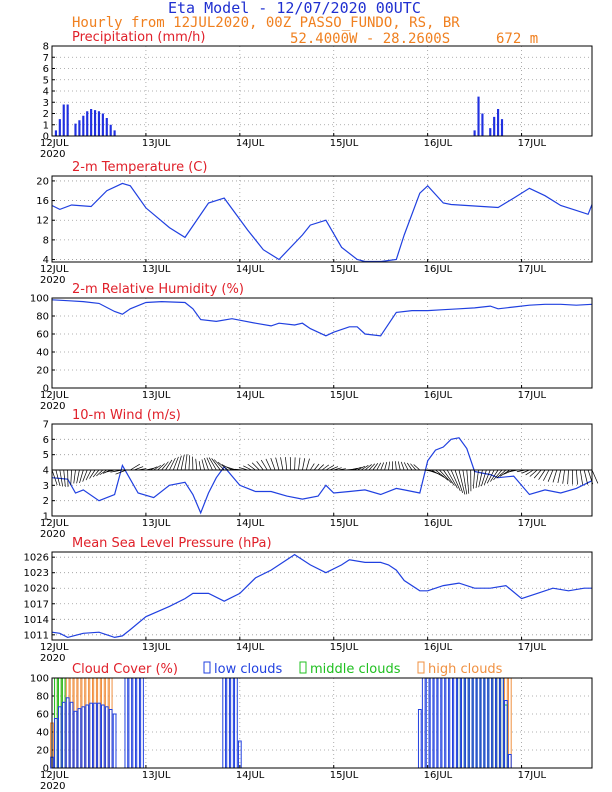 Image resolution: width=612 pixels, height=792 pixels. I want to click on y-tick-label: 16, so click(42, 201).